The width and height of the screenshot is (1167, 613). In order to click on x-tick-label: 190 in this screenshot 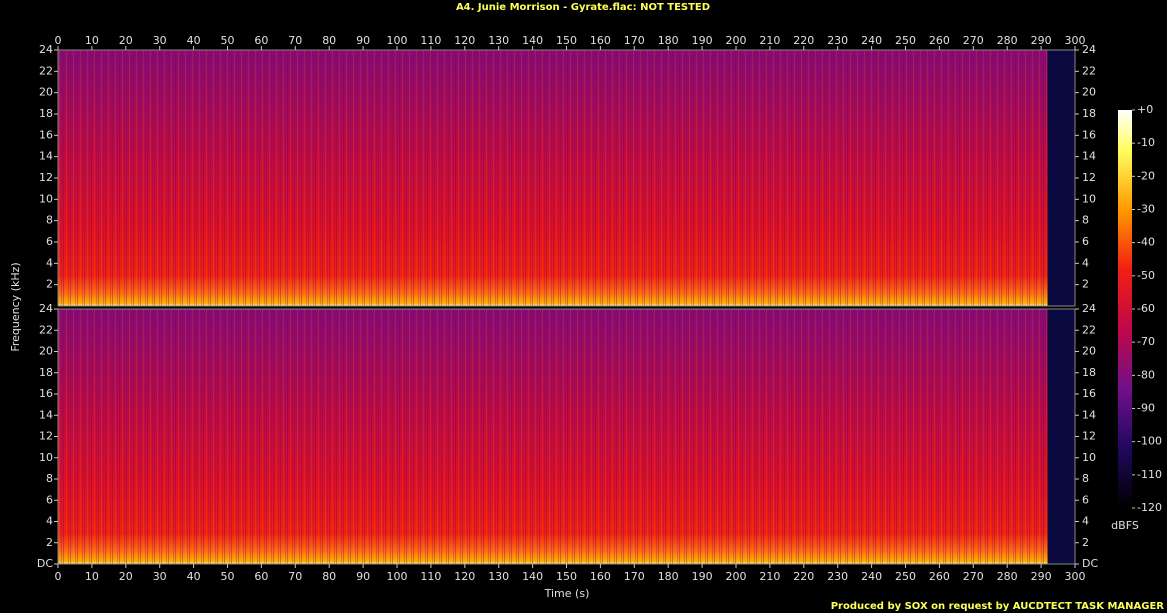, I will do `click(702, 40)`.